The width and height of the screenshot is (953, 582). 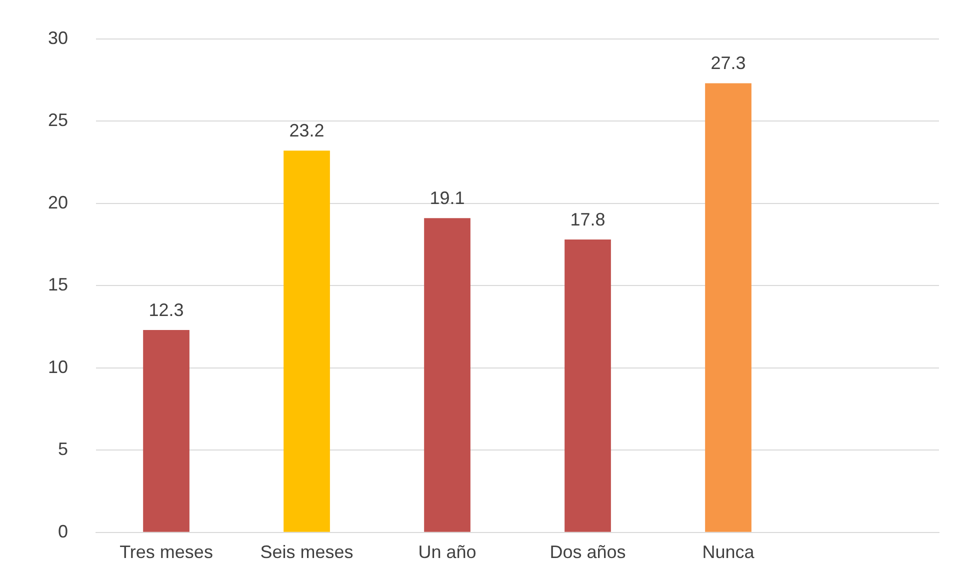 What do you see at coordinates (588, 552) in the screenshot?
I see `x-tick-label: Dos años` at bounding box center [588, 552].